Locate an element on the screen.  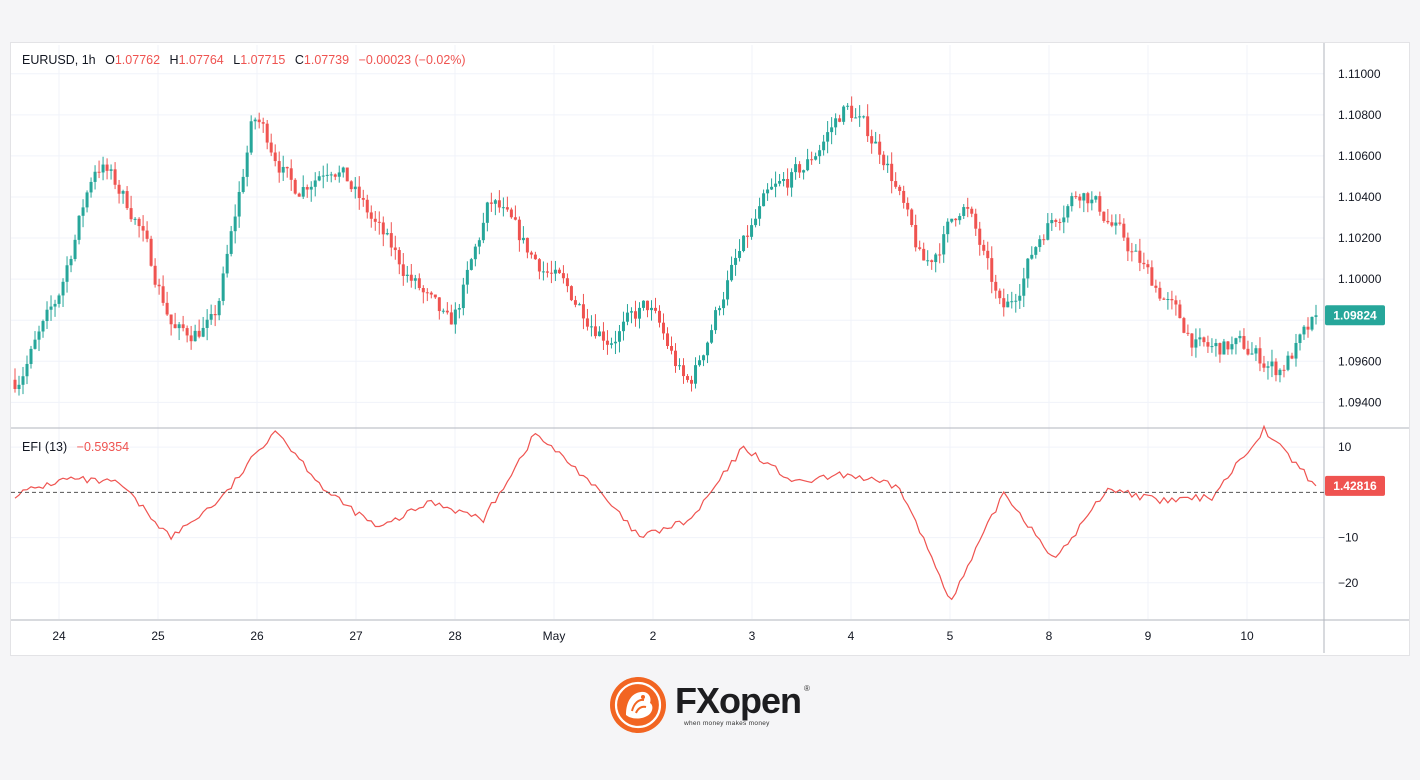
time-tick-label: 28 is located at coordinates (455, 636).